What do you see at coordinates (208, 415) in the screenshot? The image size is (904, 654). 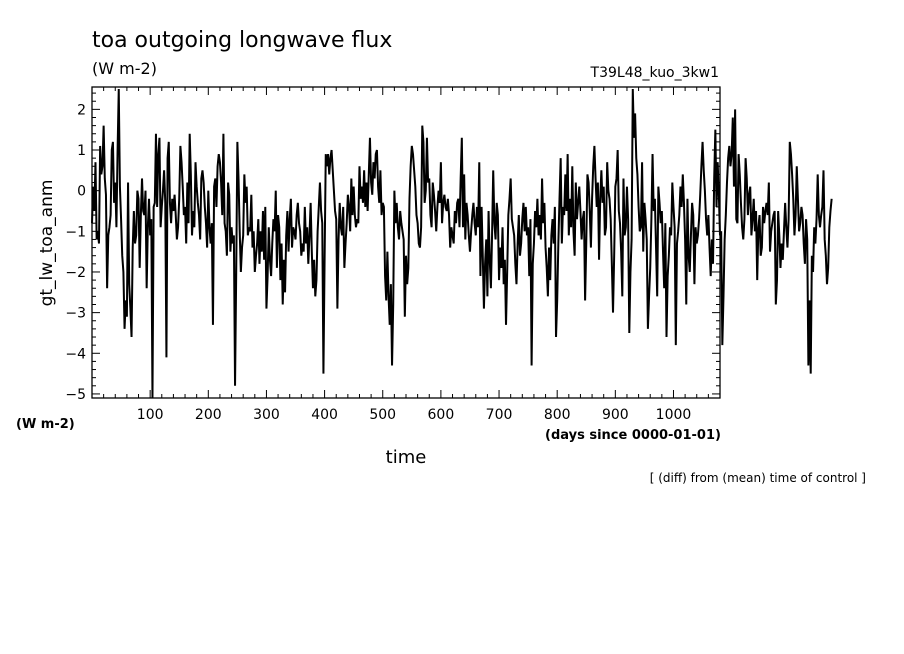 I see `x-tick-label: 200` at bounding box center [208, 415].